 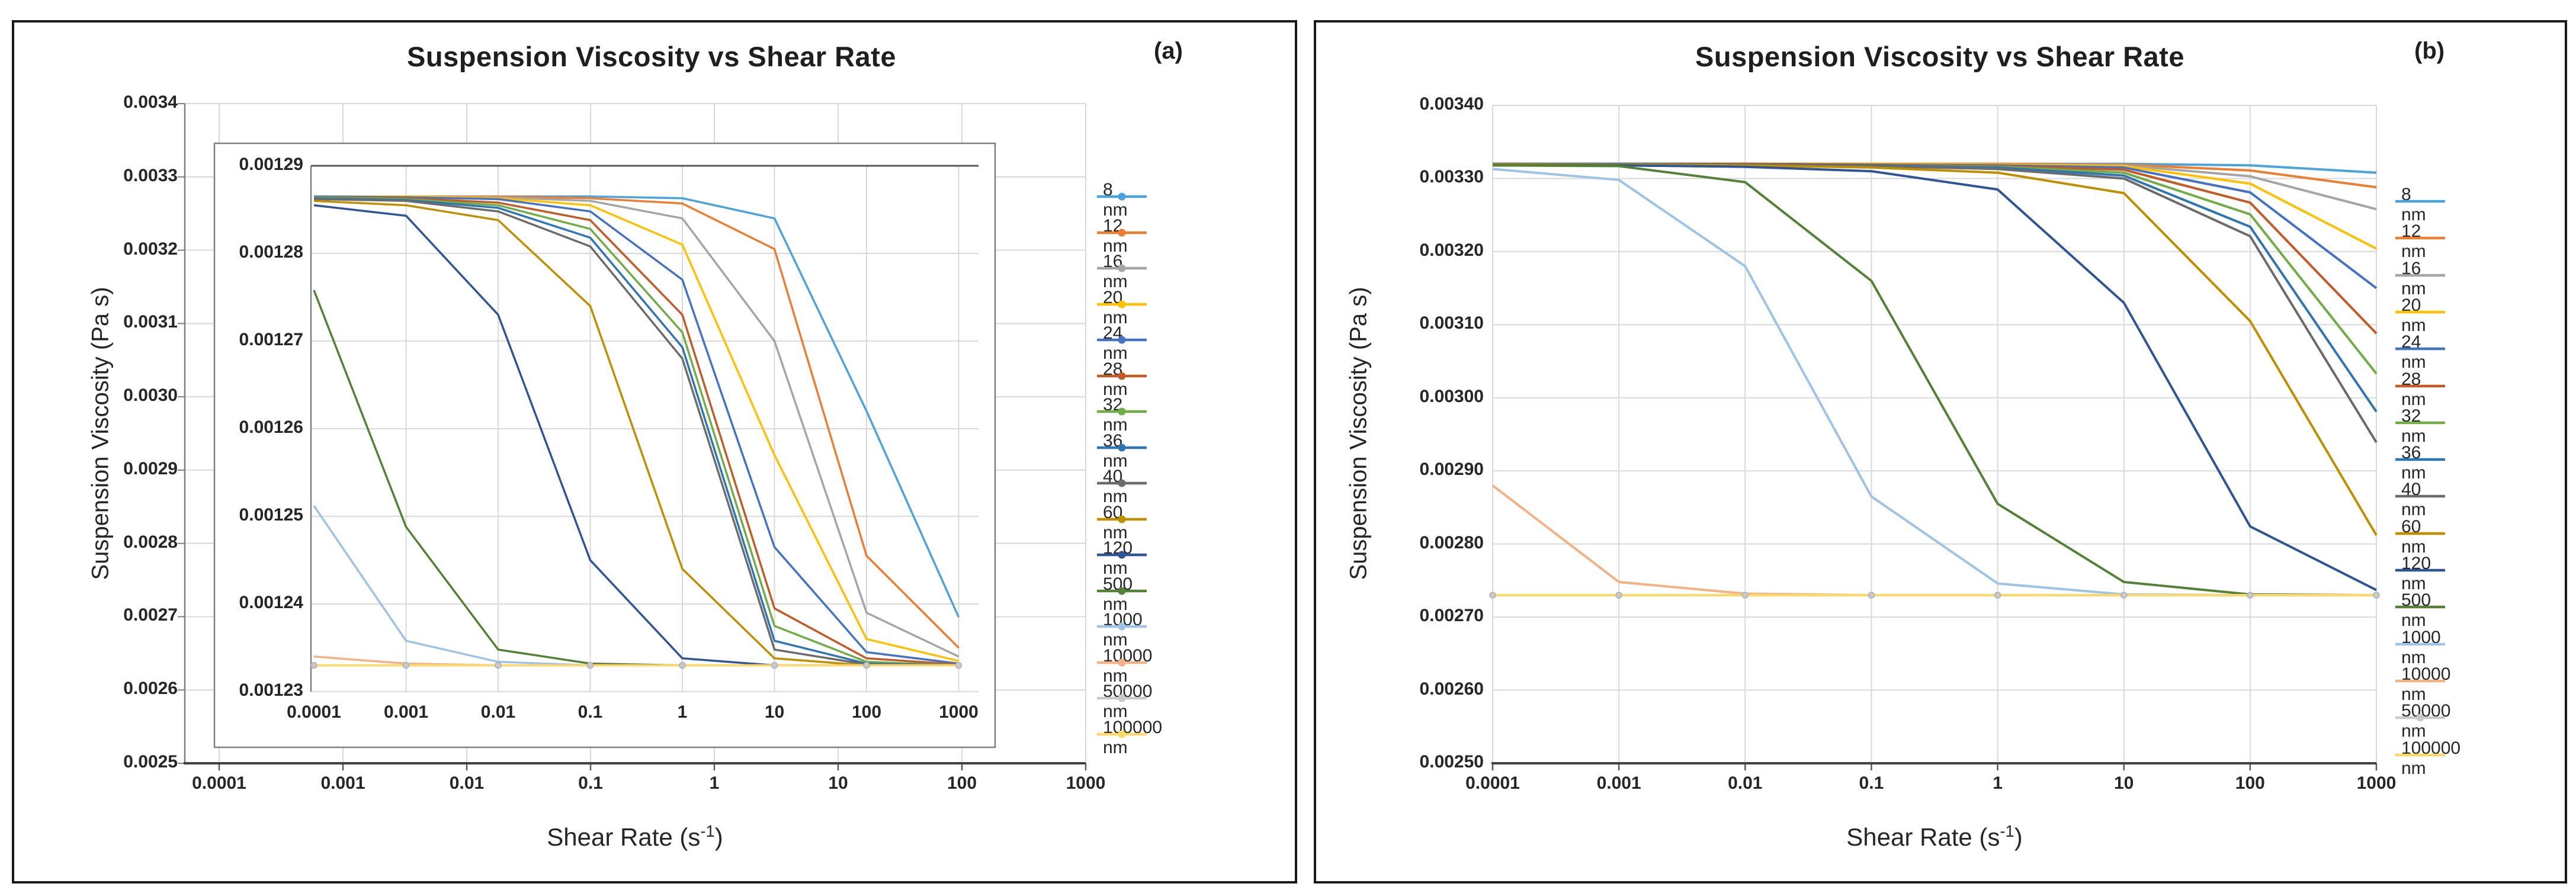 What do you see at coordinates (150, 249) in the screenshot?
I see `panel-a-y-tick-label: 0.0032` at bounding box center [150, 249].